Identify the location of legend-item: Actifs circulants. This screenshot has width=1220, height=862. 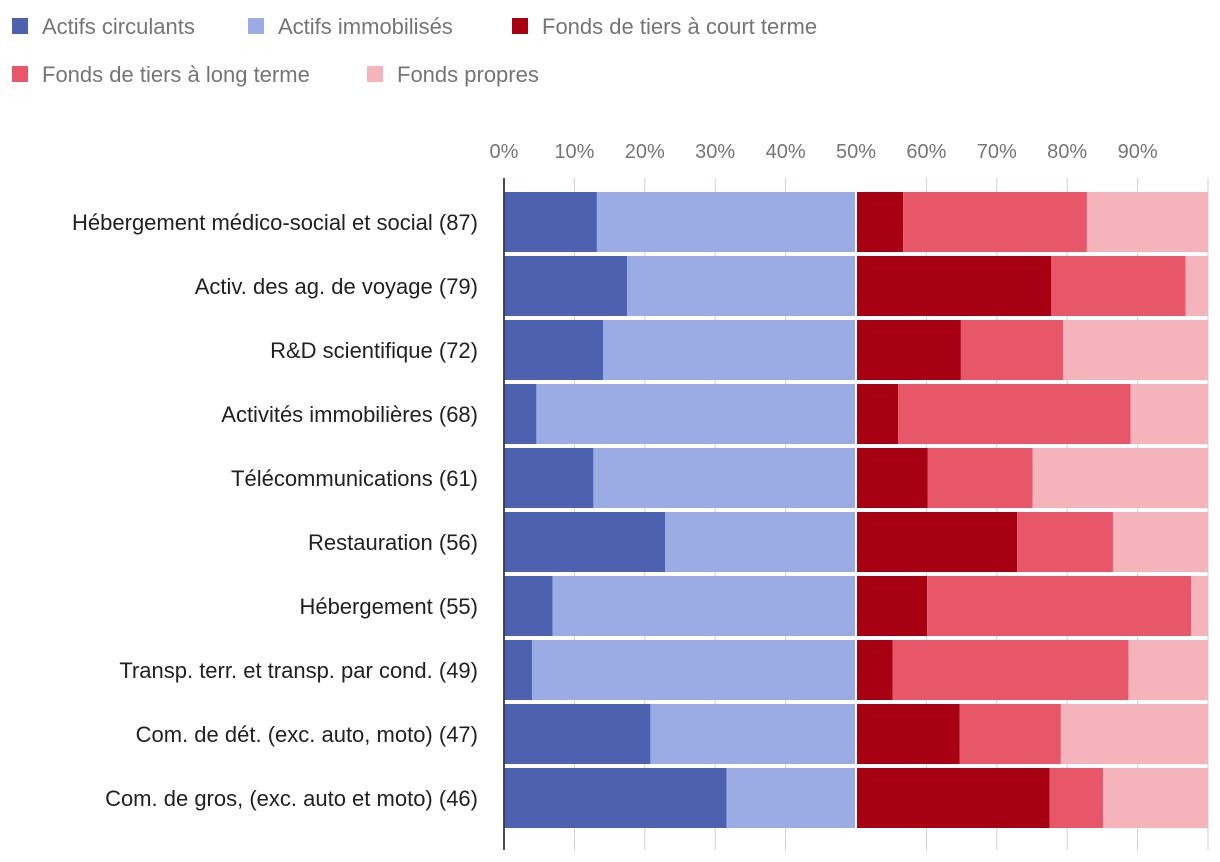
(103, 26).